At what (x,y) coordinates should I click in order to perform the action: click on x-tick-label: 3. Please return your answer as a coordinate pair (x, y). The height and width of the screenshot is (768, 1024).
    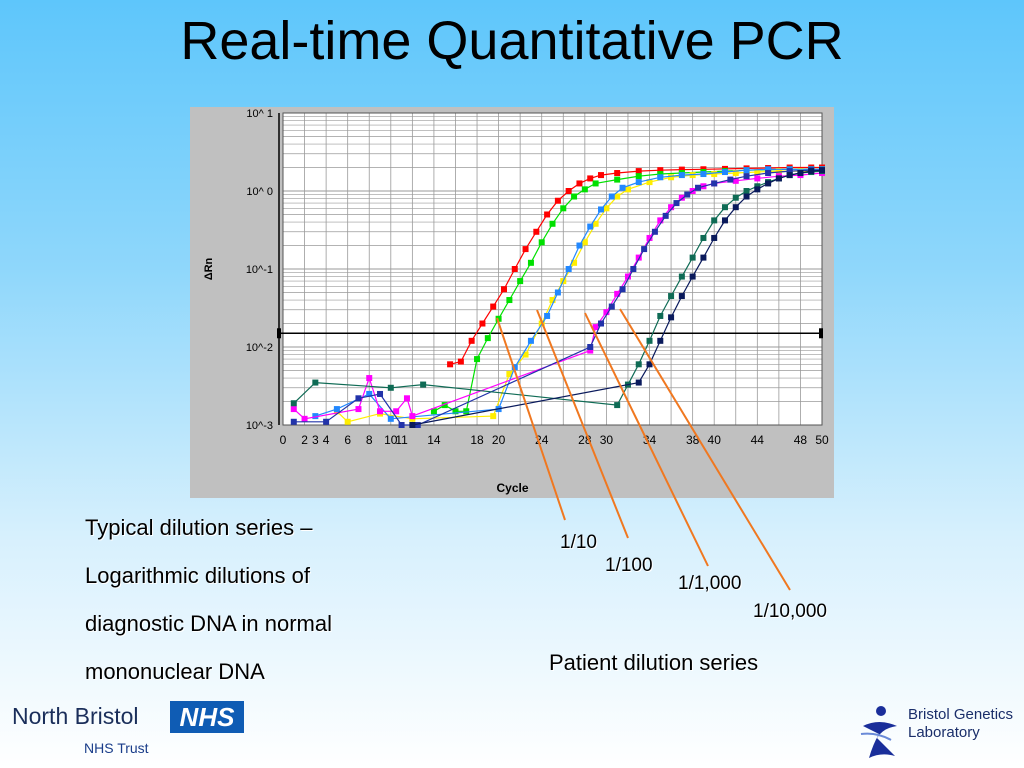
    Looking at the image, I should click on (315, 440).